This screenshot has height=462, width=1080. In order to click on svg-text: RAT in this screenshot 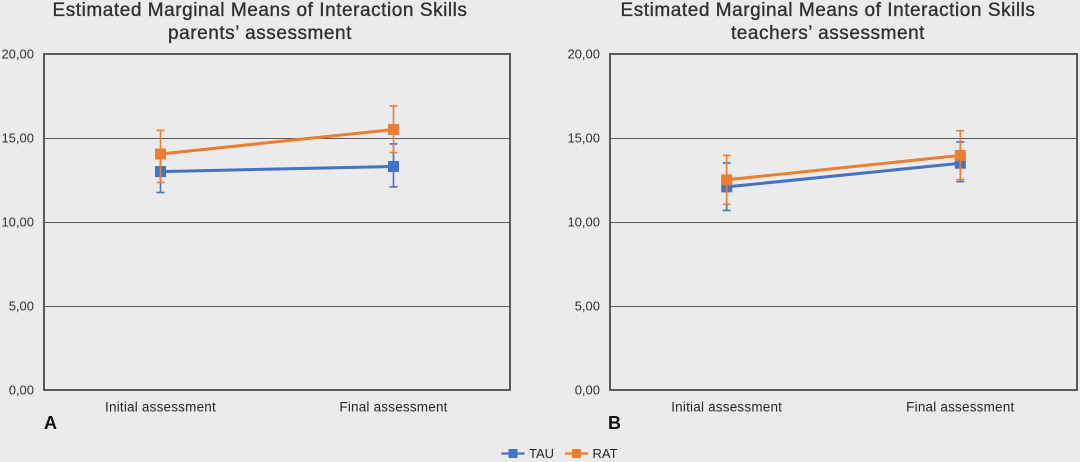, I will do `click(605, 453)`.